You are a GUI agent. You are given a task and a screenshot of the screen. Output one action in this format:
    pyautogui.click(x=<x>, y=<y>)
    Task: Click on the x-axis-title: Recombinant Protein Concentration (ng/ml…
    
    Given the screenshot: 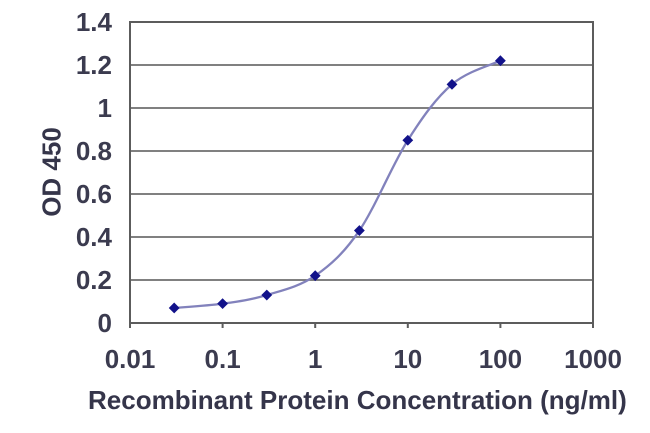 What is the action you would take?
    pyautogui.click(x=357, y=400)
    